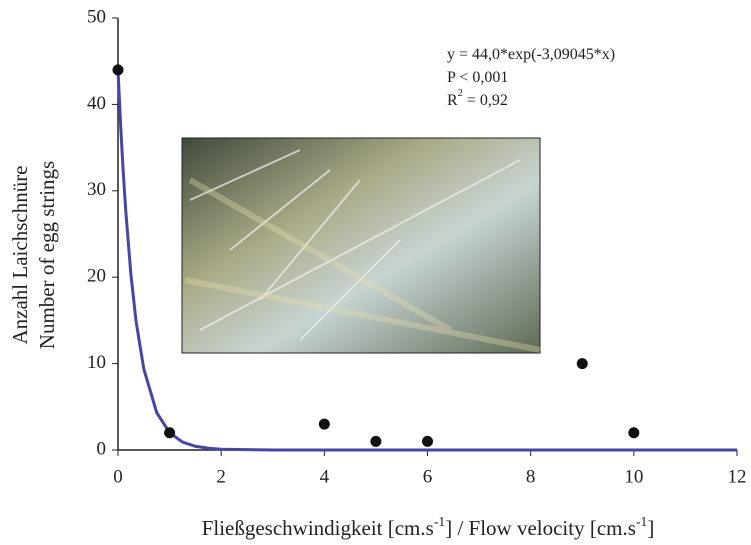  Describe the element at coordinates (460, 93) in the screenshot. I see `annotation-sup: 2` at that location.